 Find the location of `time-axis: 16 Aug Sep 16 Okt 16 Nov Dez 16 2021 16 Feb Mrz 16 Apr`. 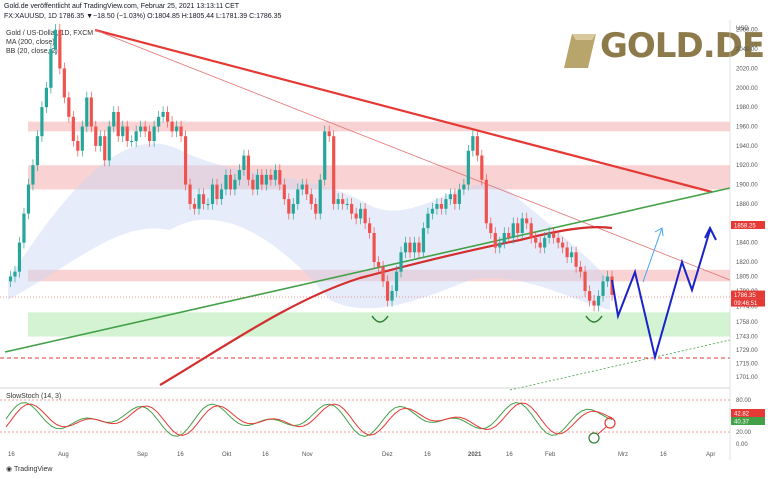

time-axis: 16 Aug Sep 16 Okt 16 Nov Dez 16 2021 16 Feb Mrz 16 Apr is located at coordinates (361, 455).